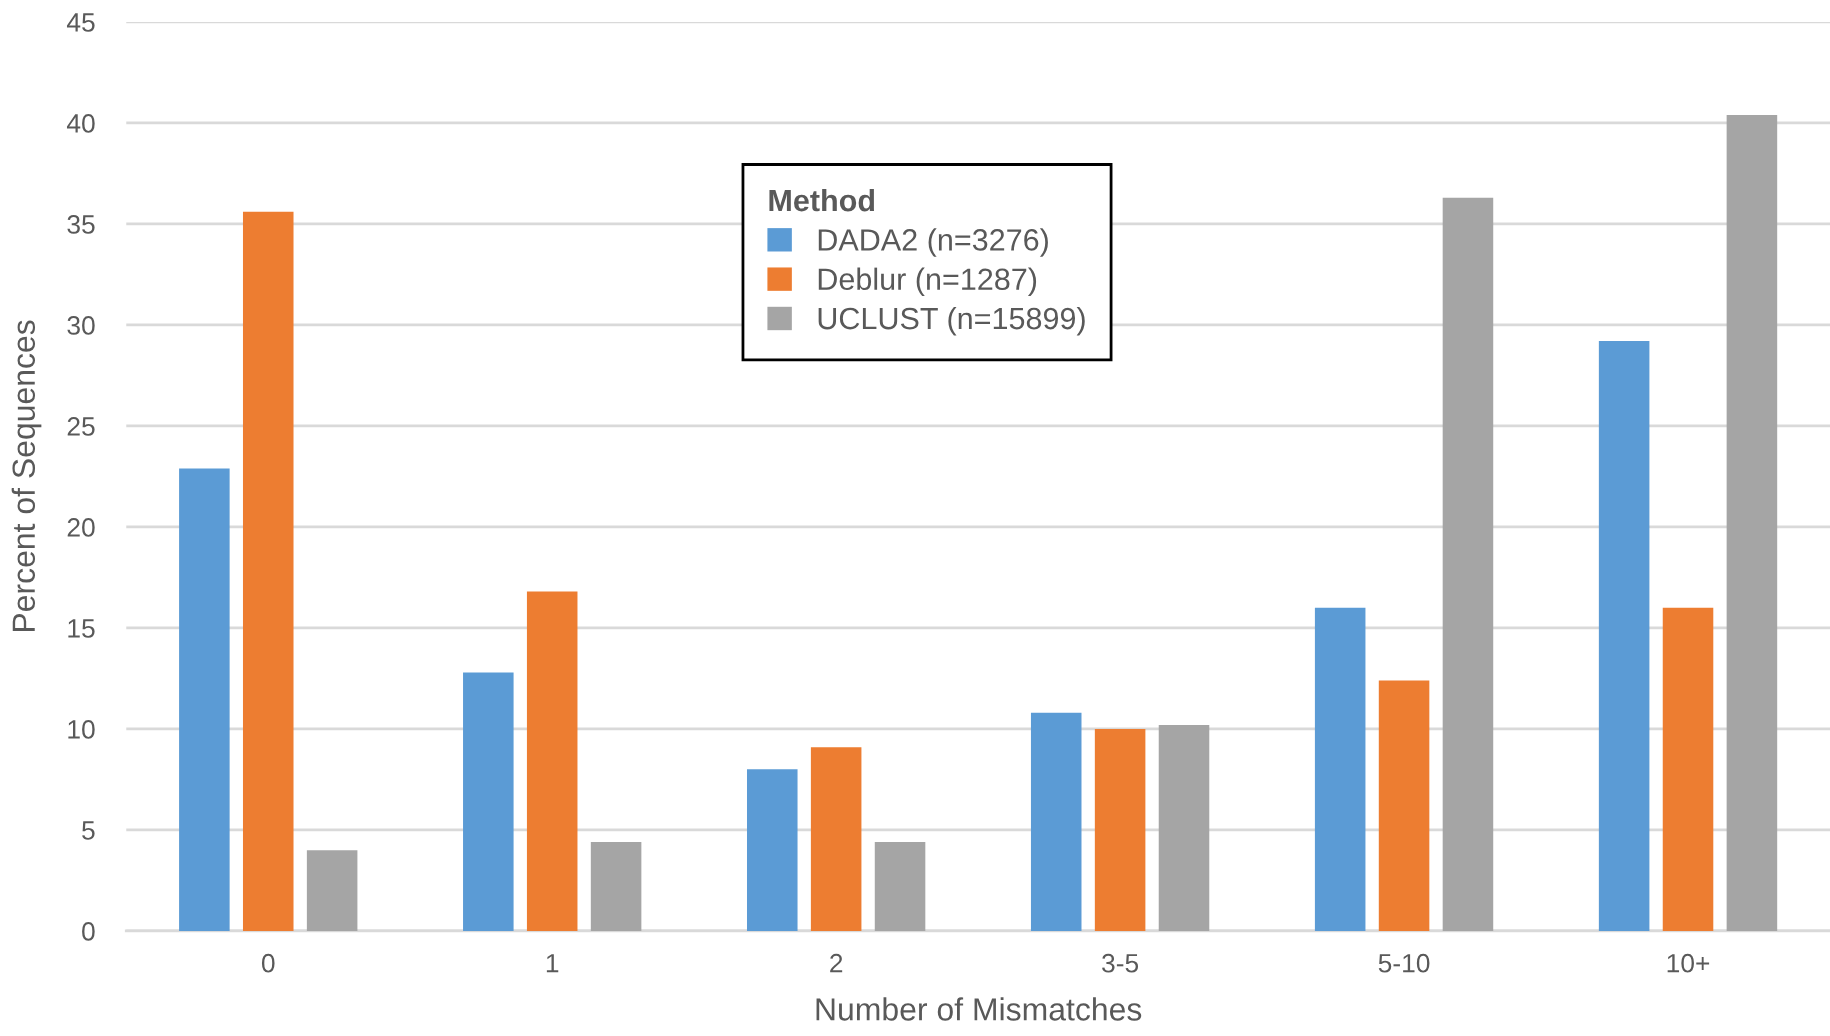 Image resolution: width=1830 pixels, height=1036 pixels. Describe the element at coordinates (1120, 963) in the screenshot. I see `x-tick-label: 3-5` at that location.